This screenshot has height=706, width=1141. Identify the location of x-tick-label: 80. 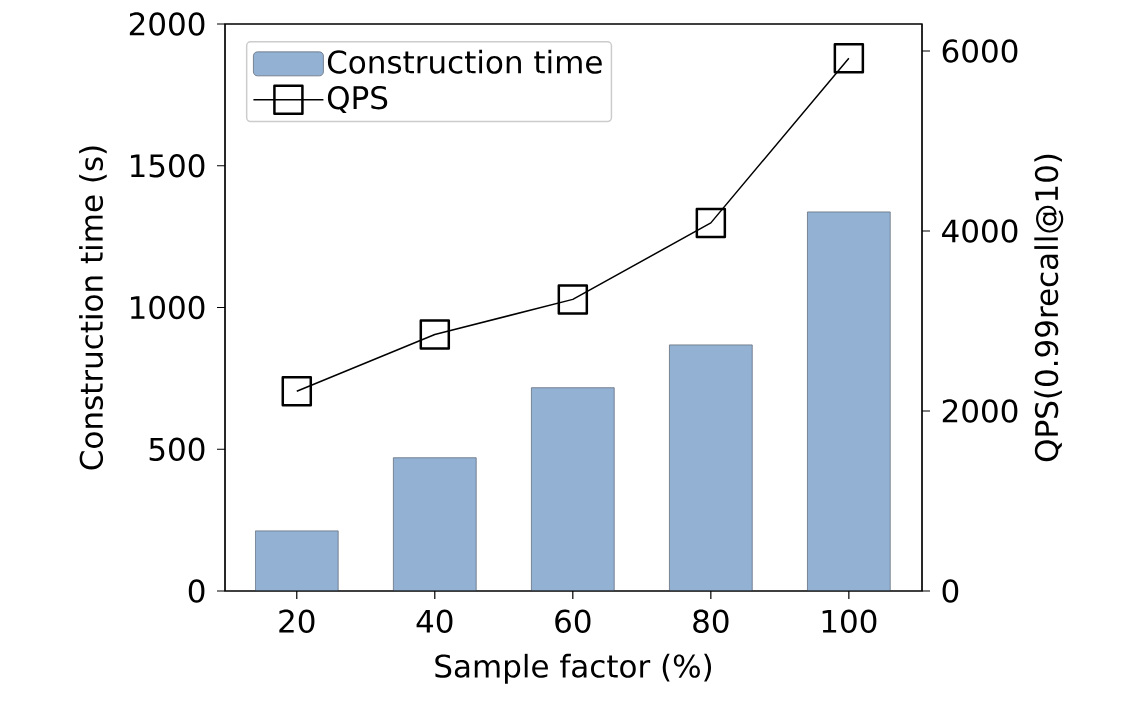
(711, 621).